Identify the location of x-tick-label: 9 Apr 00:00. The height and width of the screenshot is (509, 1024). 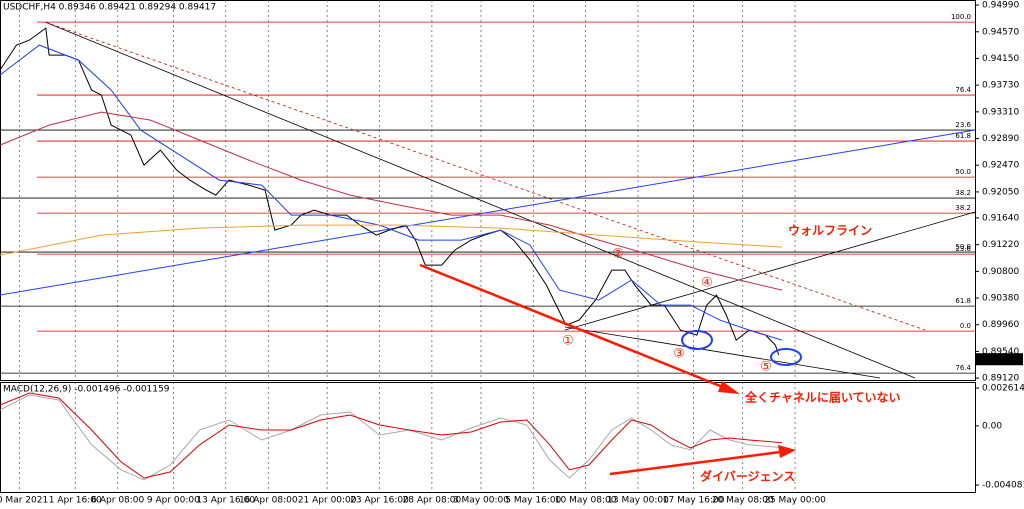
(173, 501).